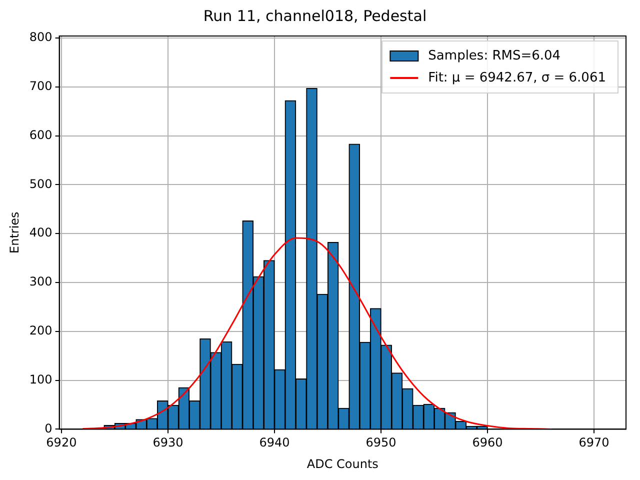 The image size is (640, 480). Describe the element at coordinates (342, 463) in the screenshot. I see `x-axis-title: ADC Counts` at that location.